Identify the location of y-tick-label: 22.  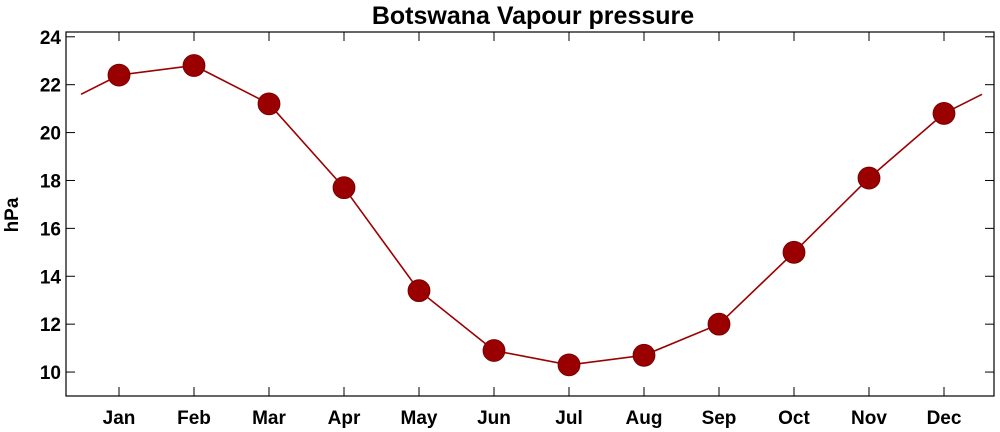
(50, 86).